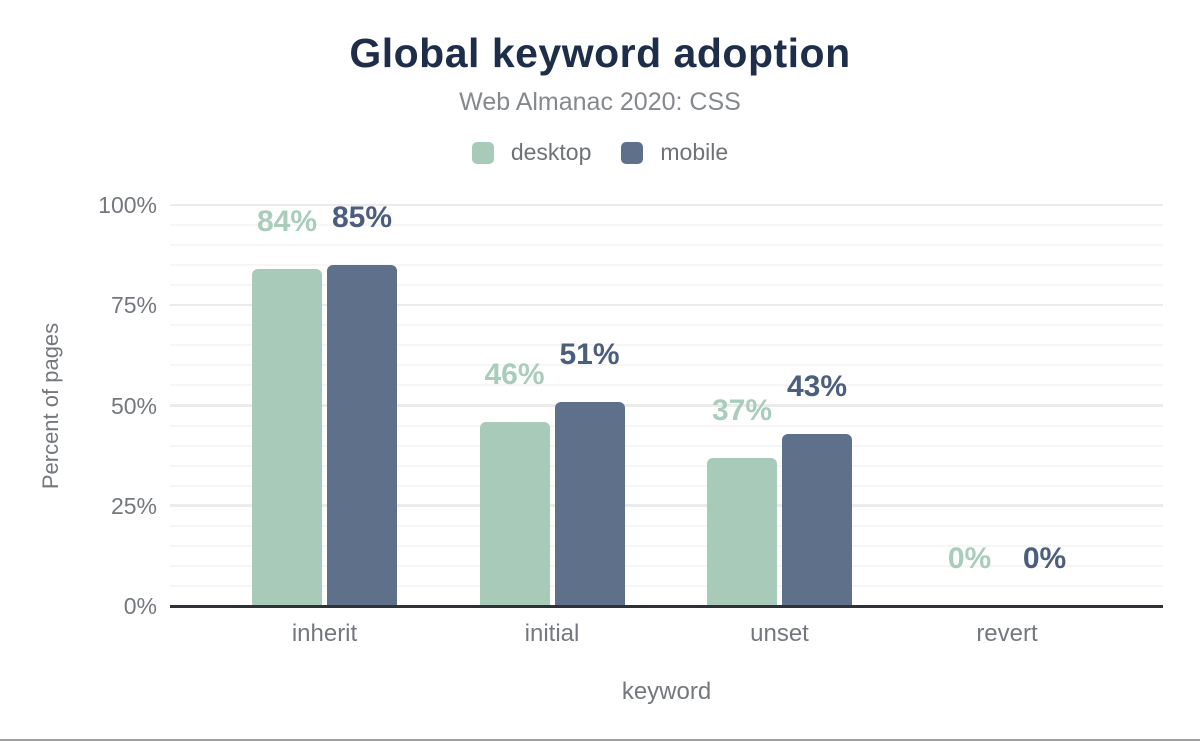 This screenshot has width=1200, height=742. Describe the element at coordinates (666, 691) in the screenshot. I see `x-axis-title: keyword` at that location.